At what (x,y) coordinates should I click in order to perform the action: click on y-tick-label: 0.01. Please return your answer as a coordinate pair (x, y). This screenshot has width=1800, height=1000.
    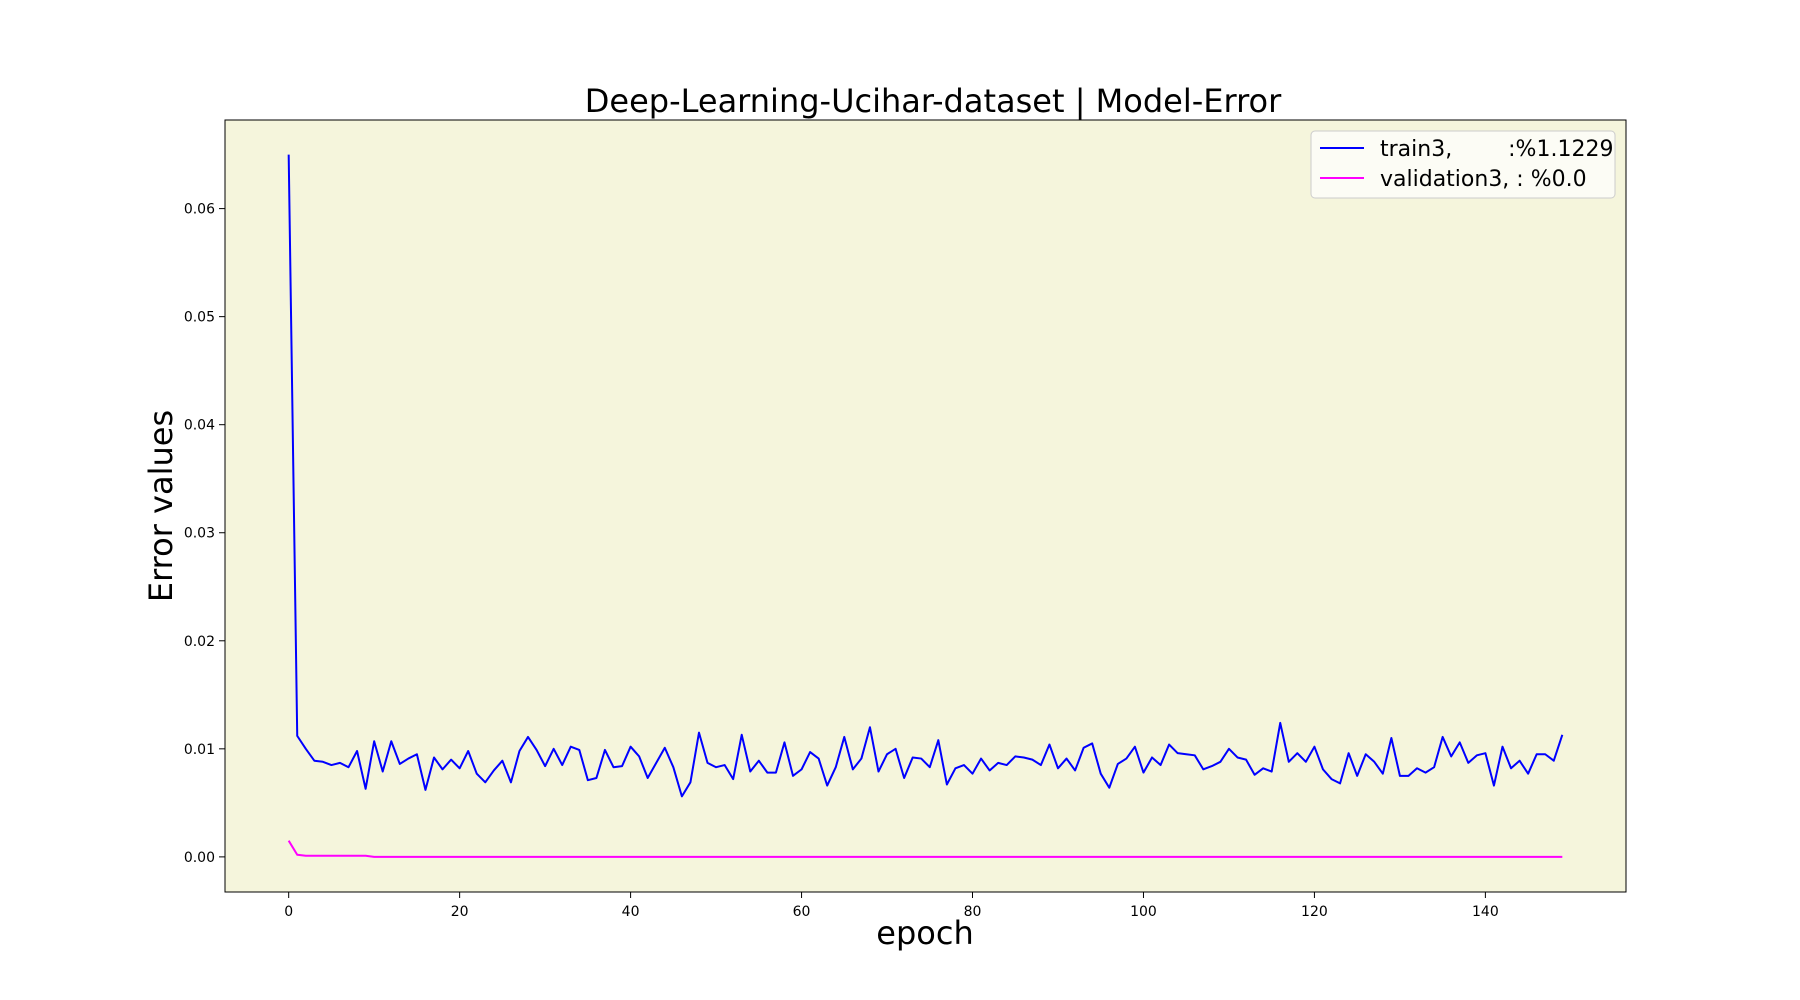
    Looking at the image, I should click on (199, 750).